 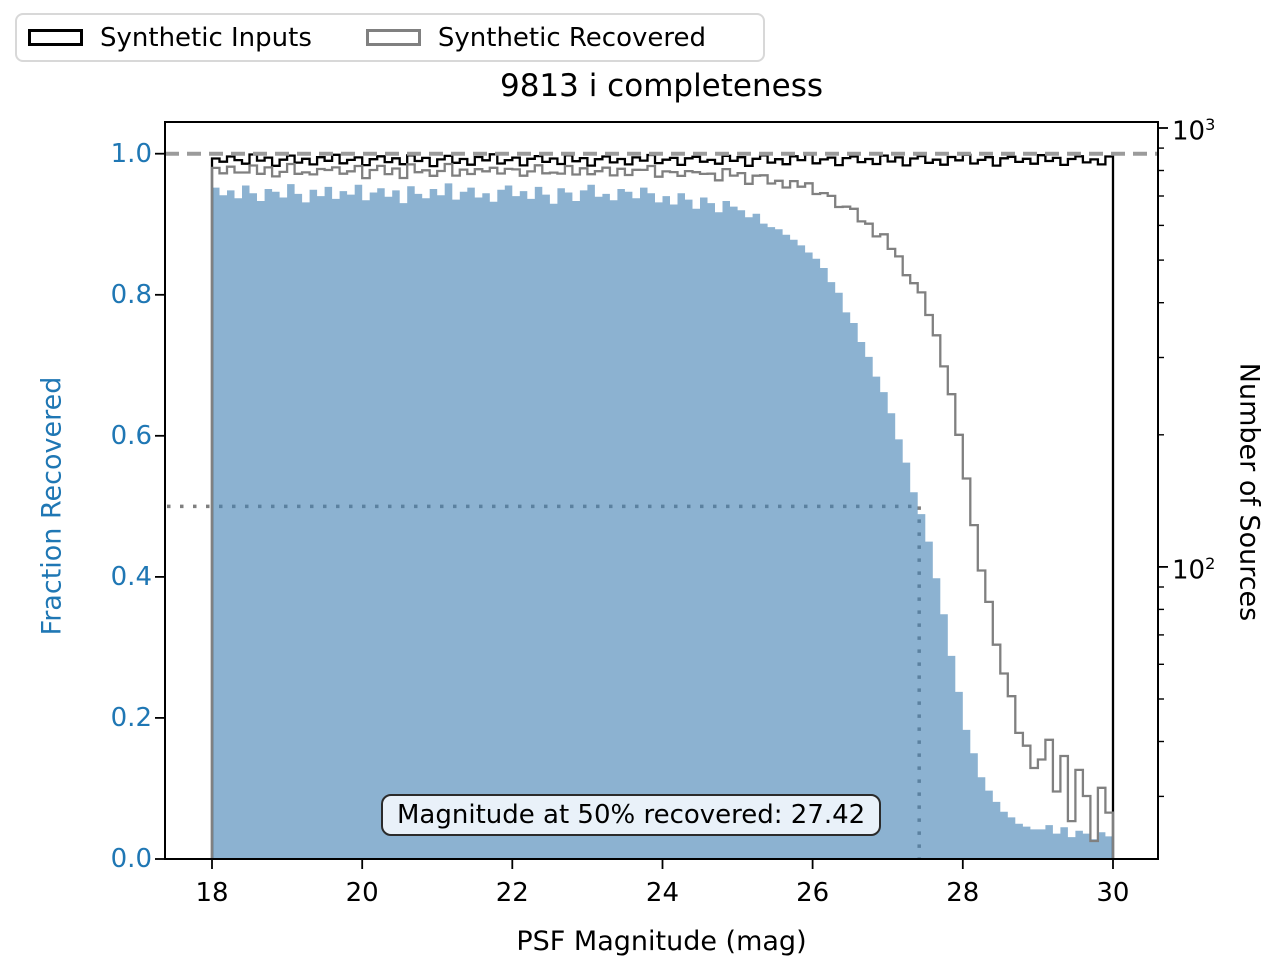 I want to click on y-left-tick-label: 0.0, so click(x=131, y=859).